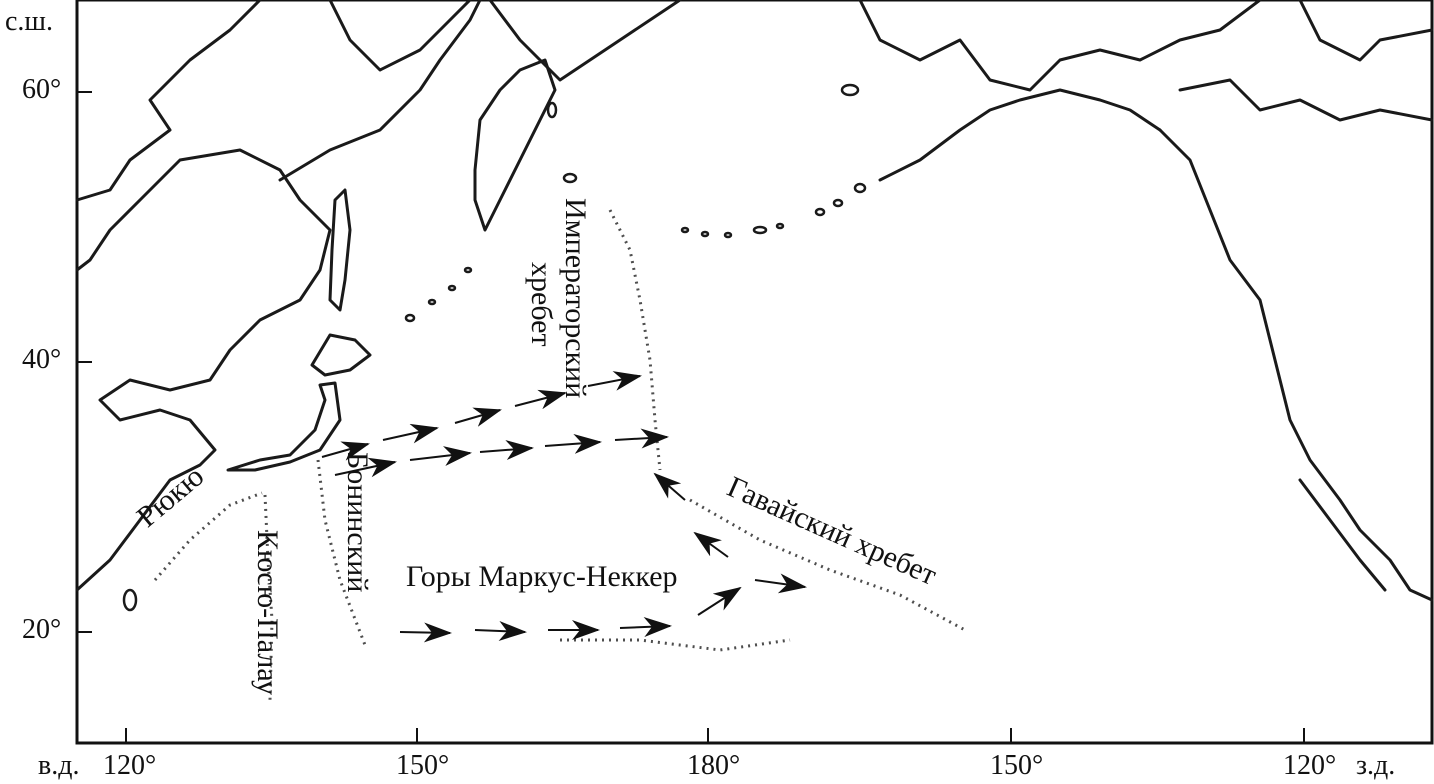  I want to click on label-bonin: Бонинский, so click(357, 522).